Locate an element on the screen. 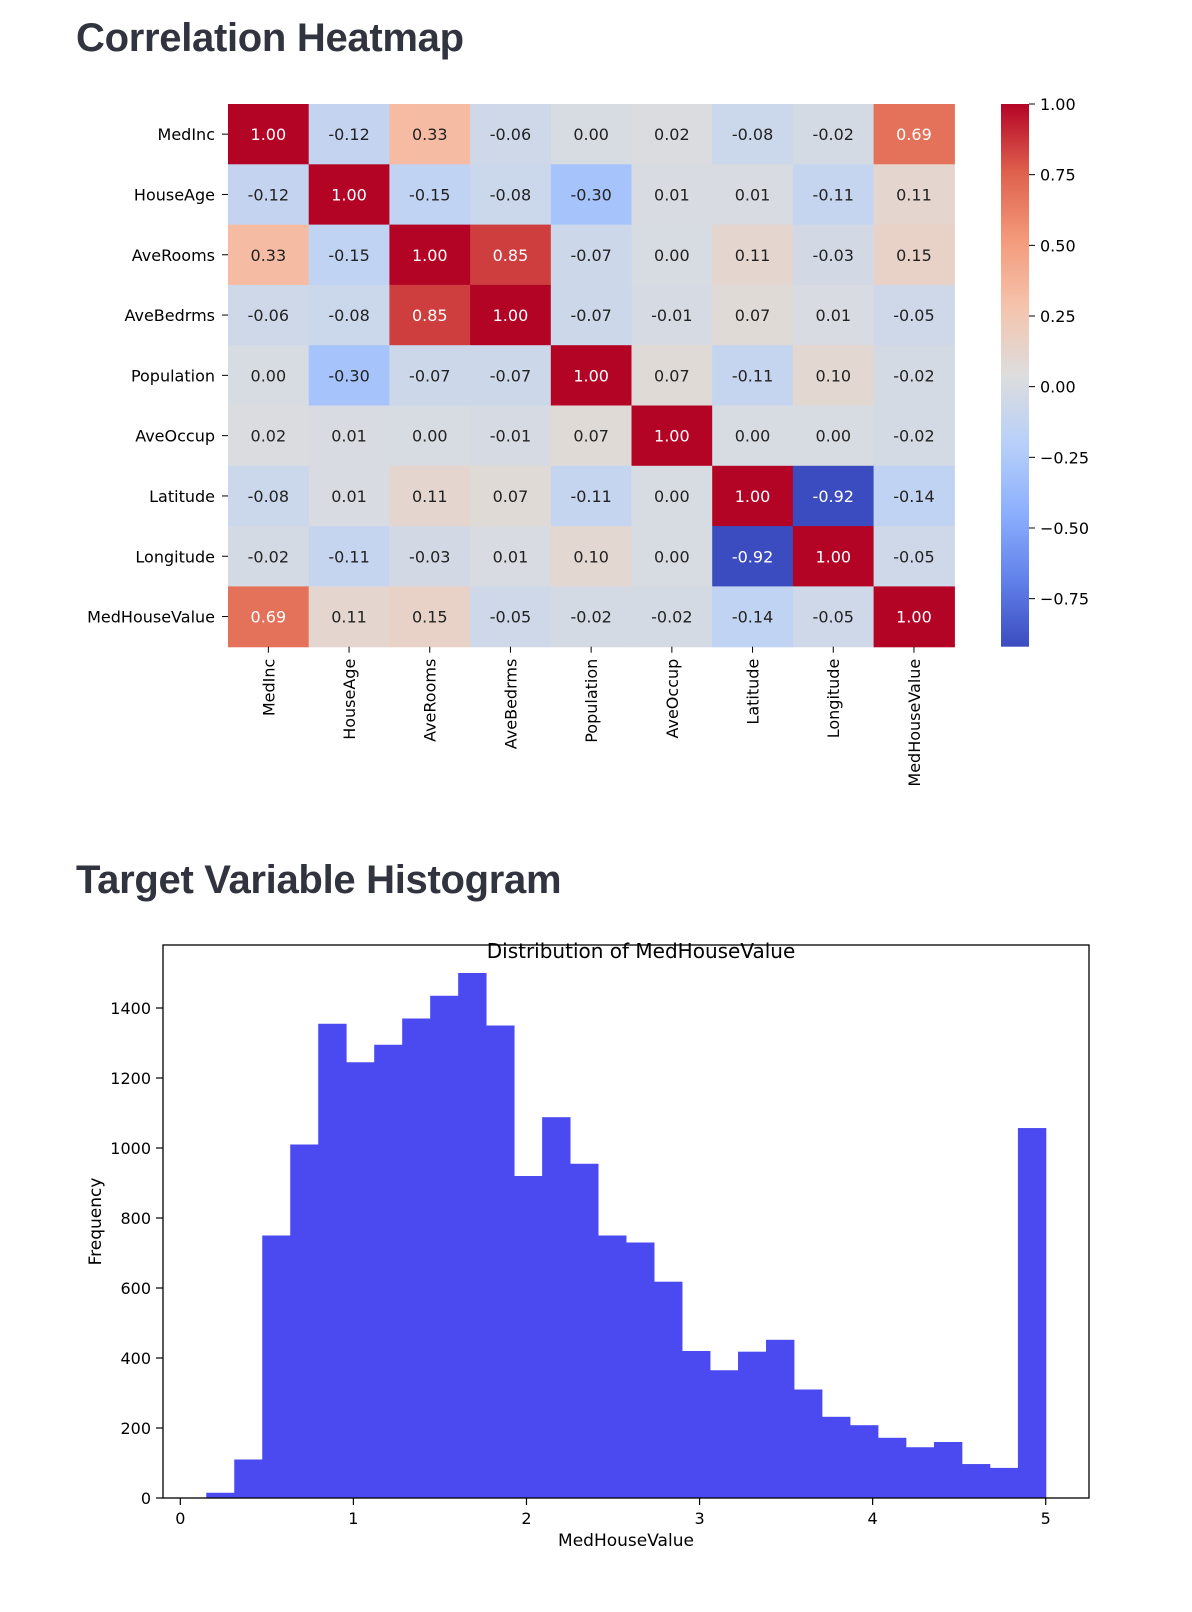 Image resolution: width=1192 pixels, height=1612 pixels. x-tick-label: 3 is located at coordinates (699, 1518).